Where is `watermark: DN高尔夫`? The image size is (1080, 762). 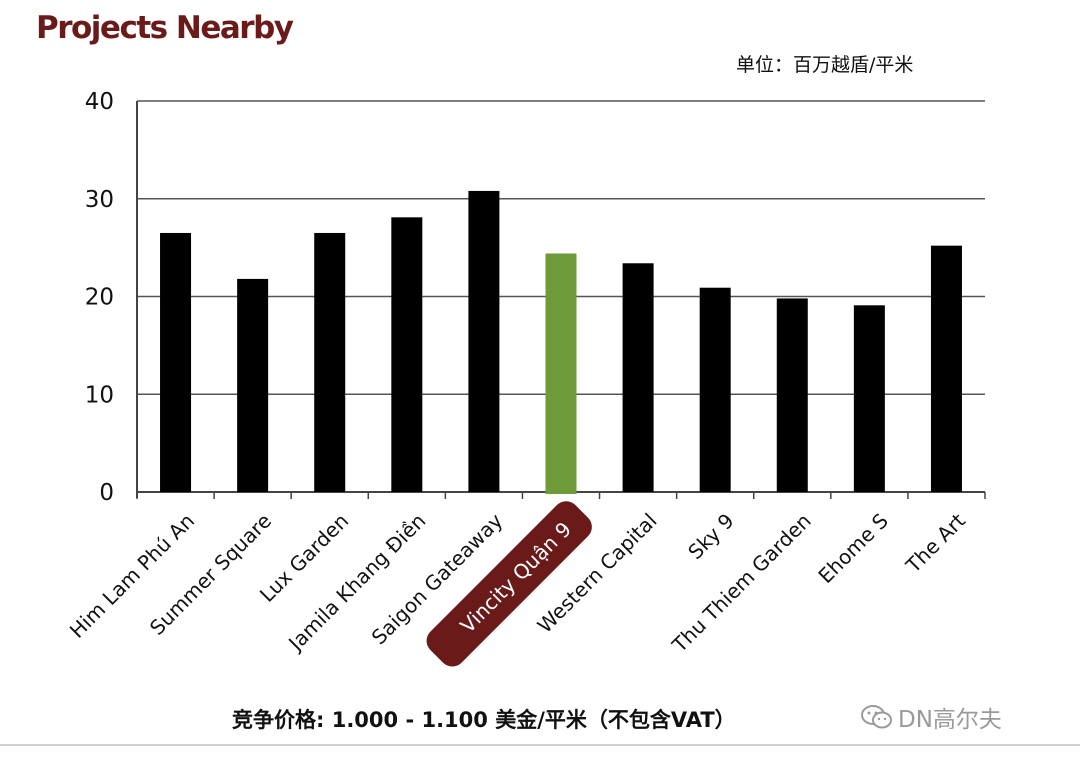 watermark: DN高尔夫 is located at coordinates (931, 717).